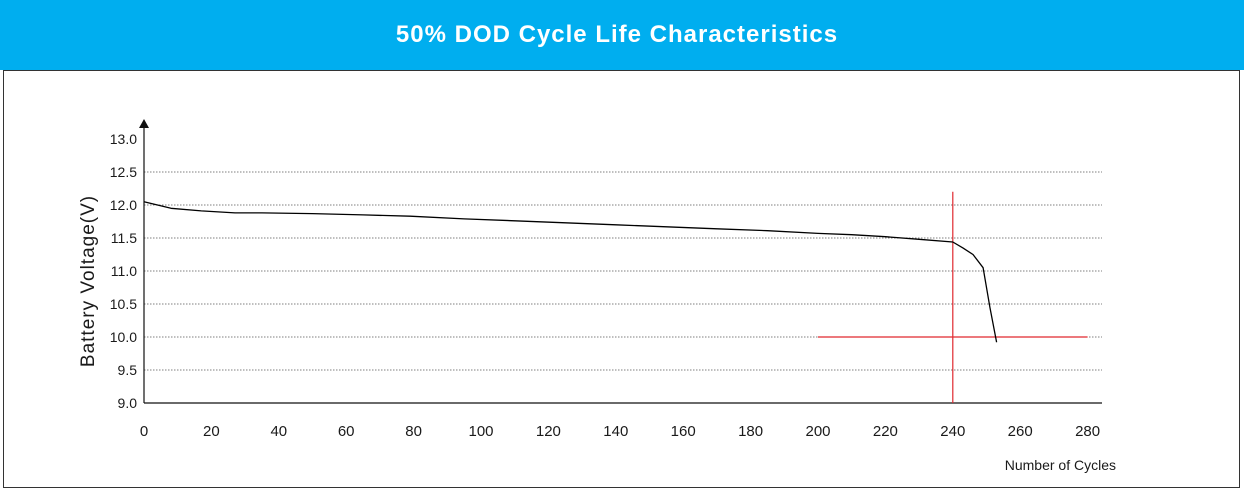 This screenshot has width=1244, height=491. I want to click on x-tick-label-7: 140, so click(615, 431).